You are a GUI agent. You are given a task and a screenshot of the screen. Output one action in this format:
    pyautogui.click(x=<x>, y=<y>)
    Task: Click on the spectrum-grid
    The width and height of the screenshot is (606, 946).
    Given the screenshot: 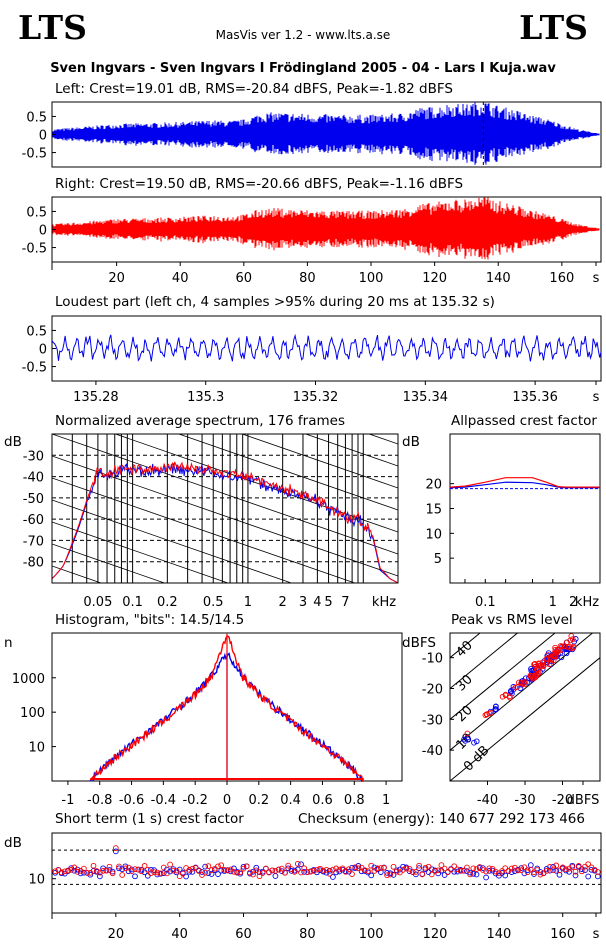 What is the action you would take?
    pyautogui.click(x=225, y=508)
    